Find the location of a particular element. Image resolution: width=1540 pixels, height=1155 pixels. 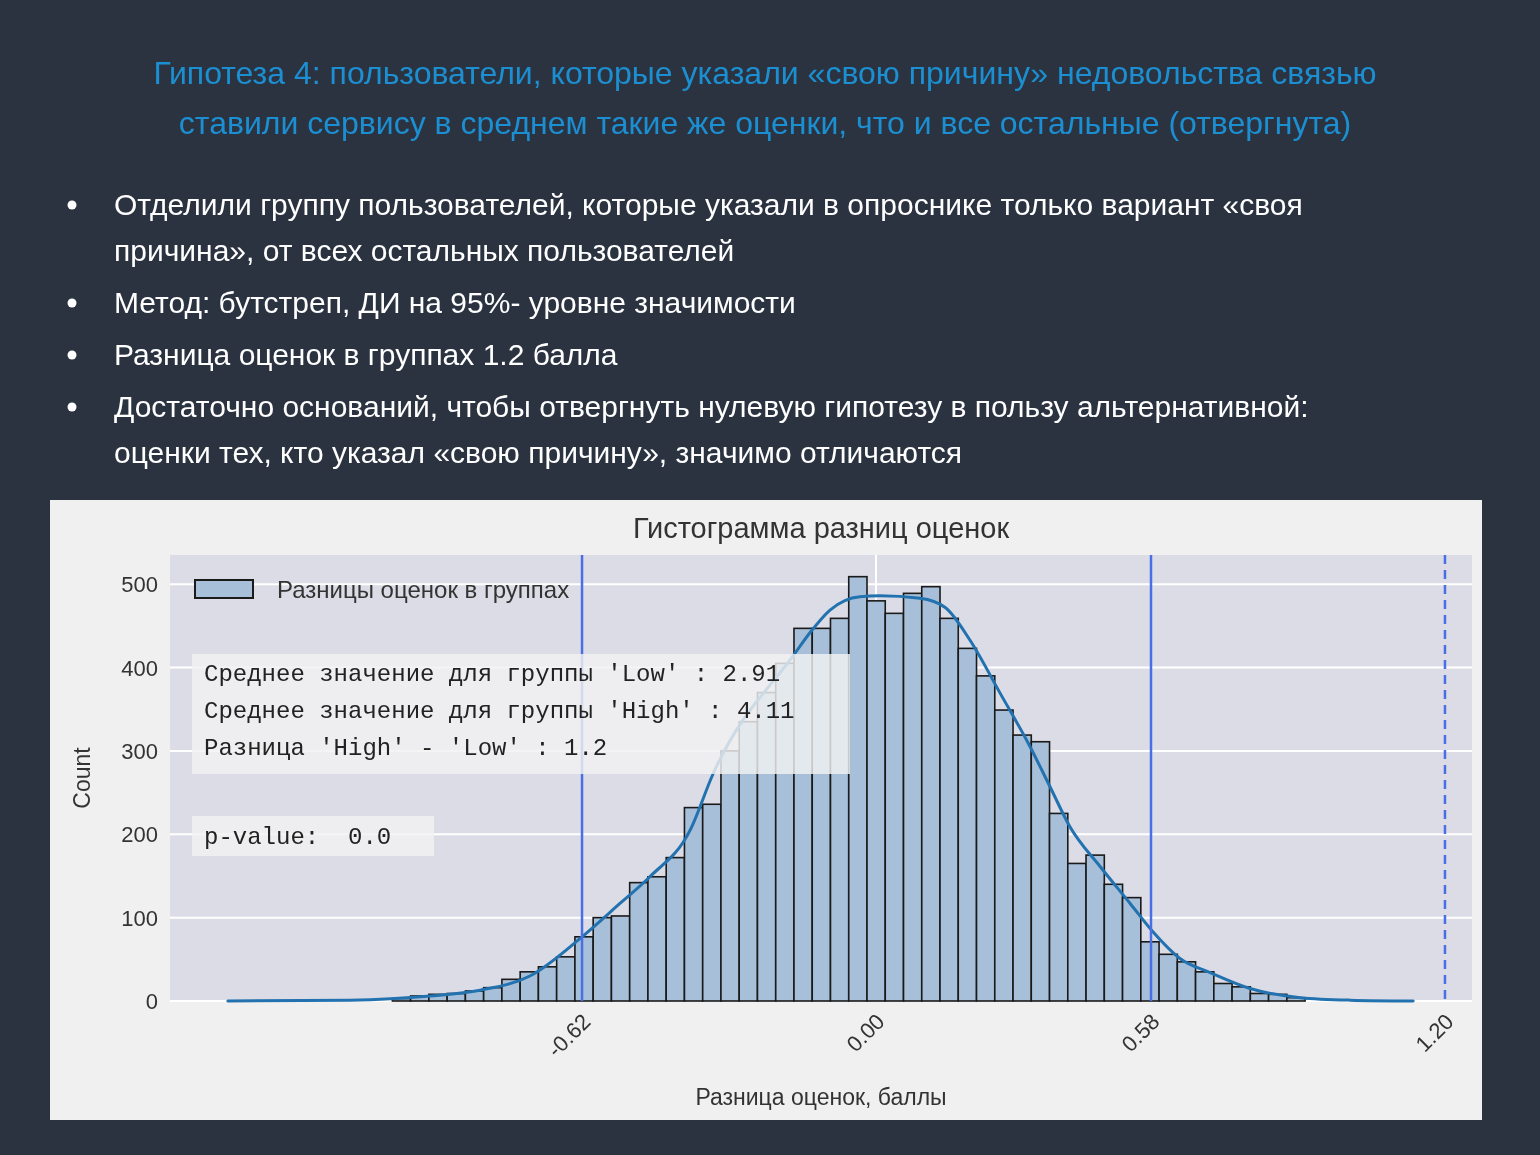

y-tick-label: 400 is located at coordinates (139, 668).